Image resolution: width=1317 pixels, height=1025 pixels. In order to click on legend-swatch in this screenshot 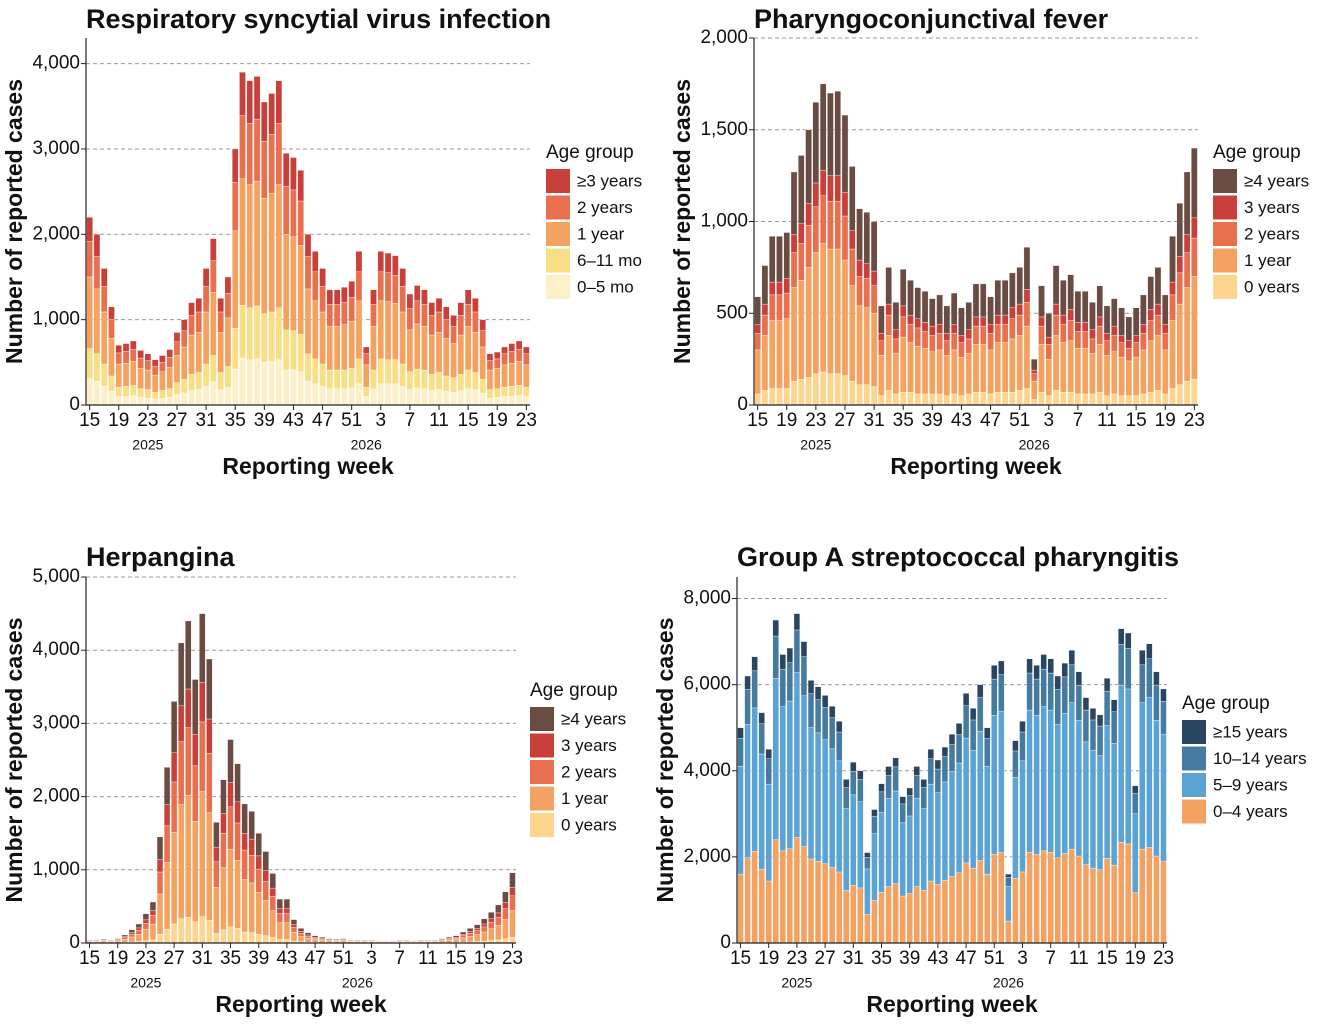, I will do `click(542, 719)`.